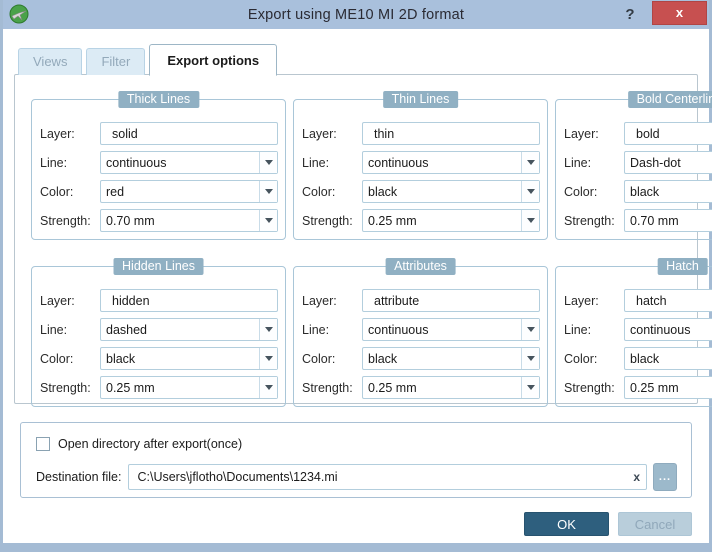 Image resolution: width=712 pixels, height=552 pixels. I want to click on action-buttons: OK Cancel, so click(353, 524).